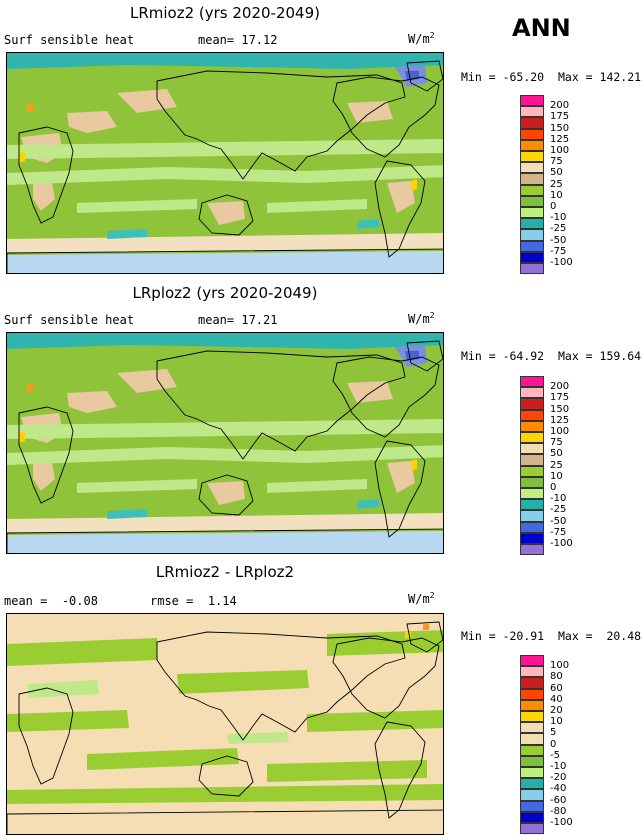 The width and height of the screenshot is (643, 840). What do you see at coordinates (523, 356) in the screenshot?
I see `min-value: -64.92` at bounding box center [523, 356].